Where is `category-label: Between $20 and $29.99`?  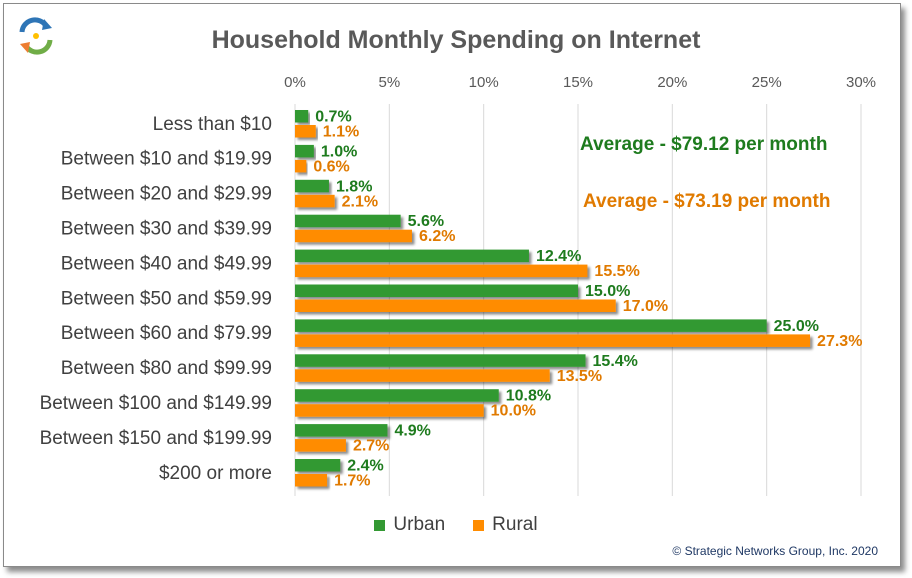 category-label: Between $20 and $29.99 is located at coordinates (166, 194).